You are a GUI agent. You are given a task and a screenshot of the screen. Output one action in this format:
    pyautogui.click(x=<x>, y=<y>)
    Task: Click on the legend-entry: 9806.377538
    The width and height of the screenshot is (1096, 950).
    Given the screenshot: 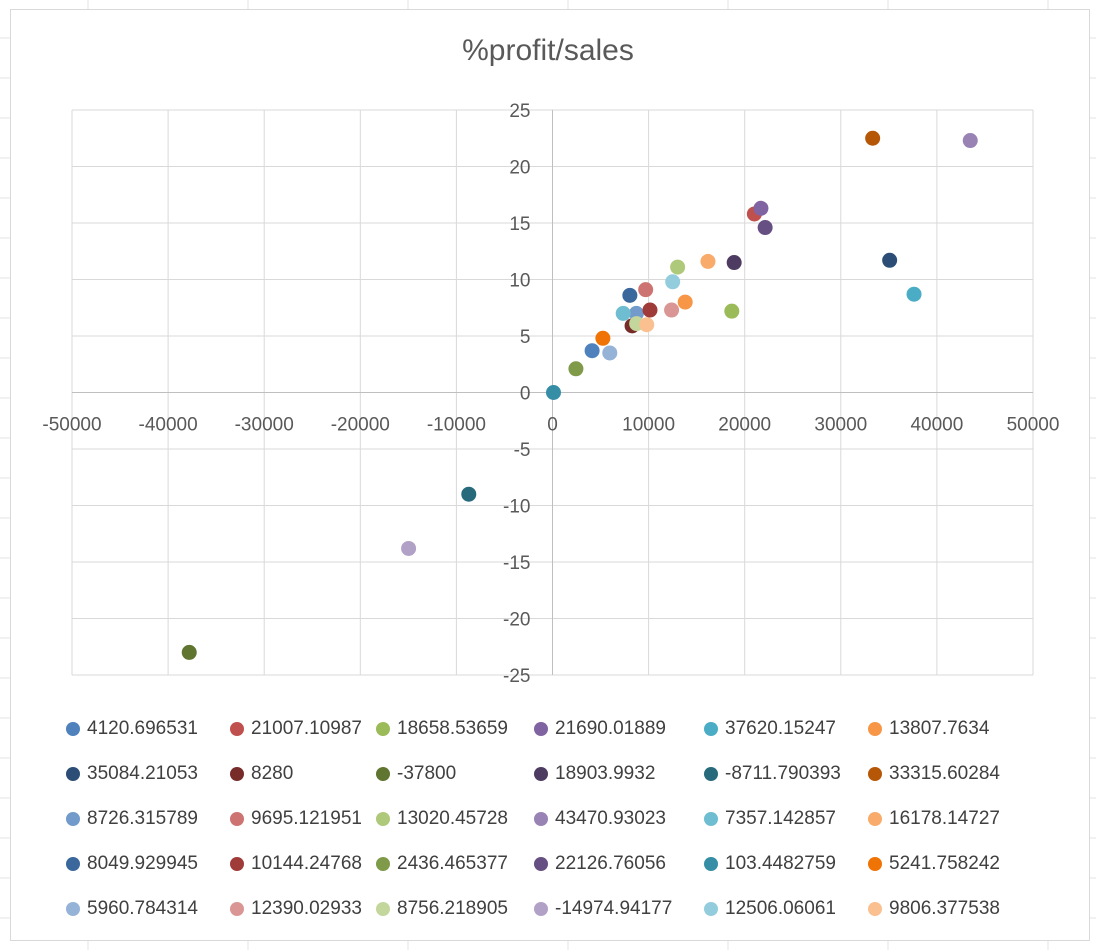 What is the action you would take?
    pyautogui.click(x=943, y=908)
    